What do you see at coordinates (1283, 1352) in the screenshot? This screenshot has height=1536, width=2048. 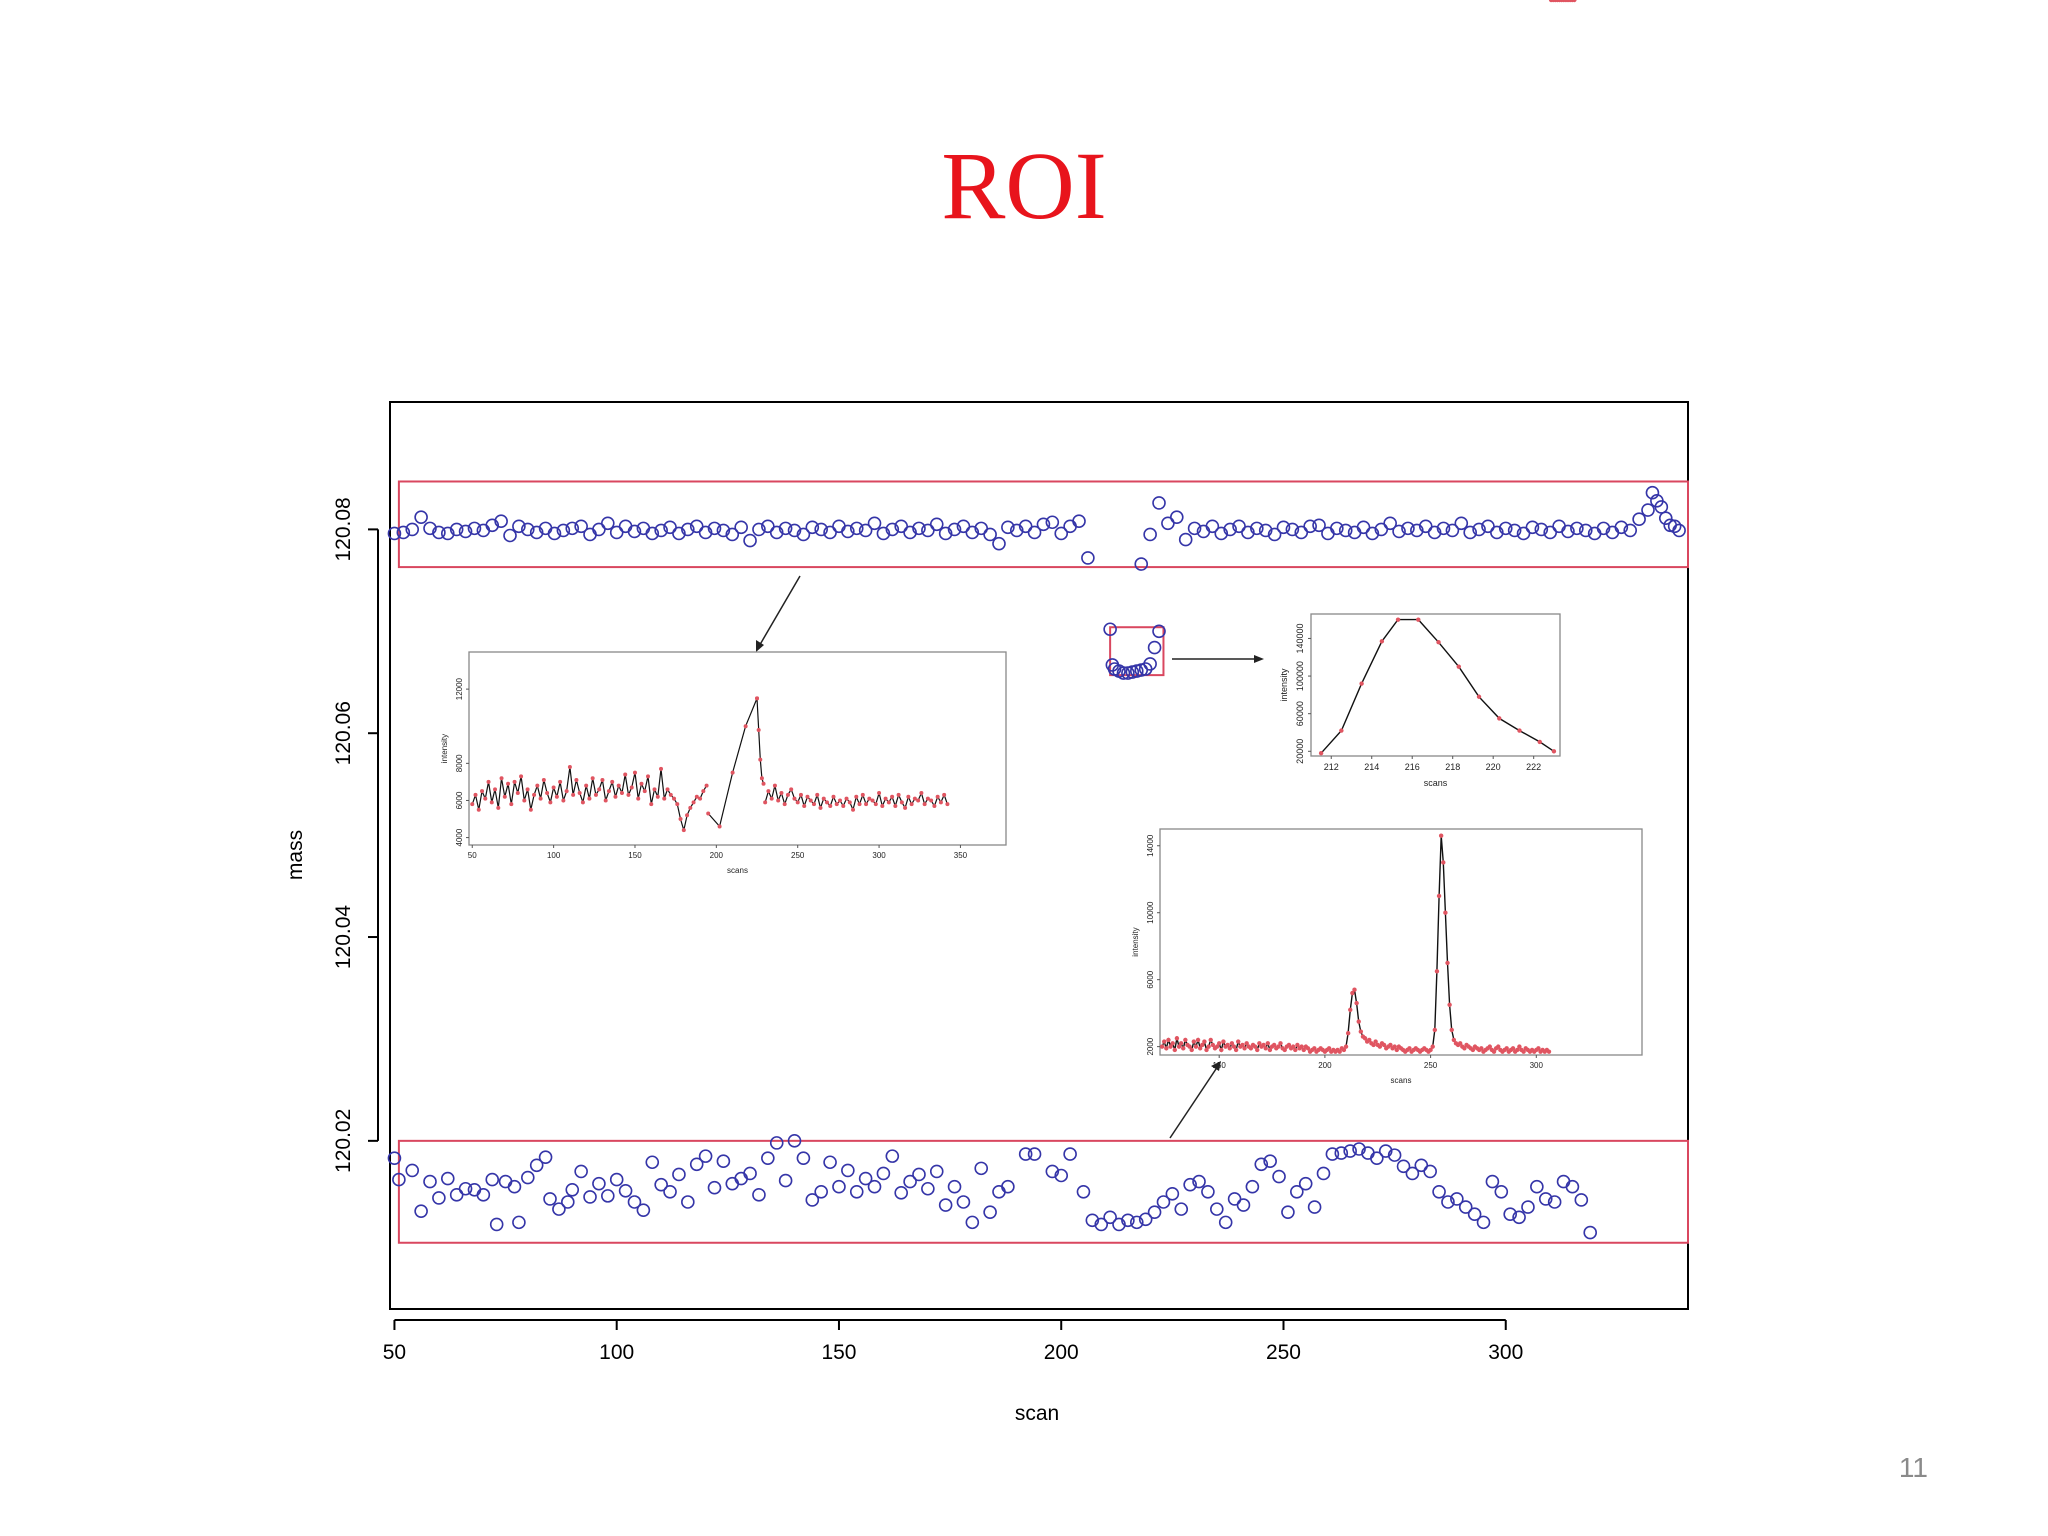 I see `x-tick-label: 250` at bounding box center [1283, 1352].